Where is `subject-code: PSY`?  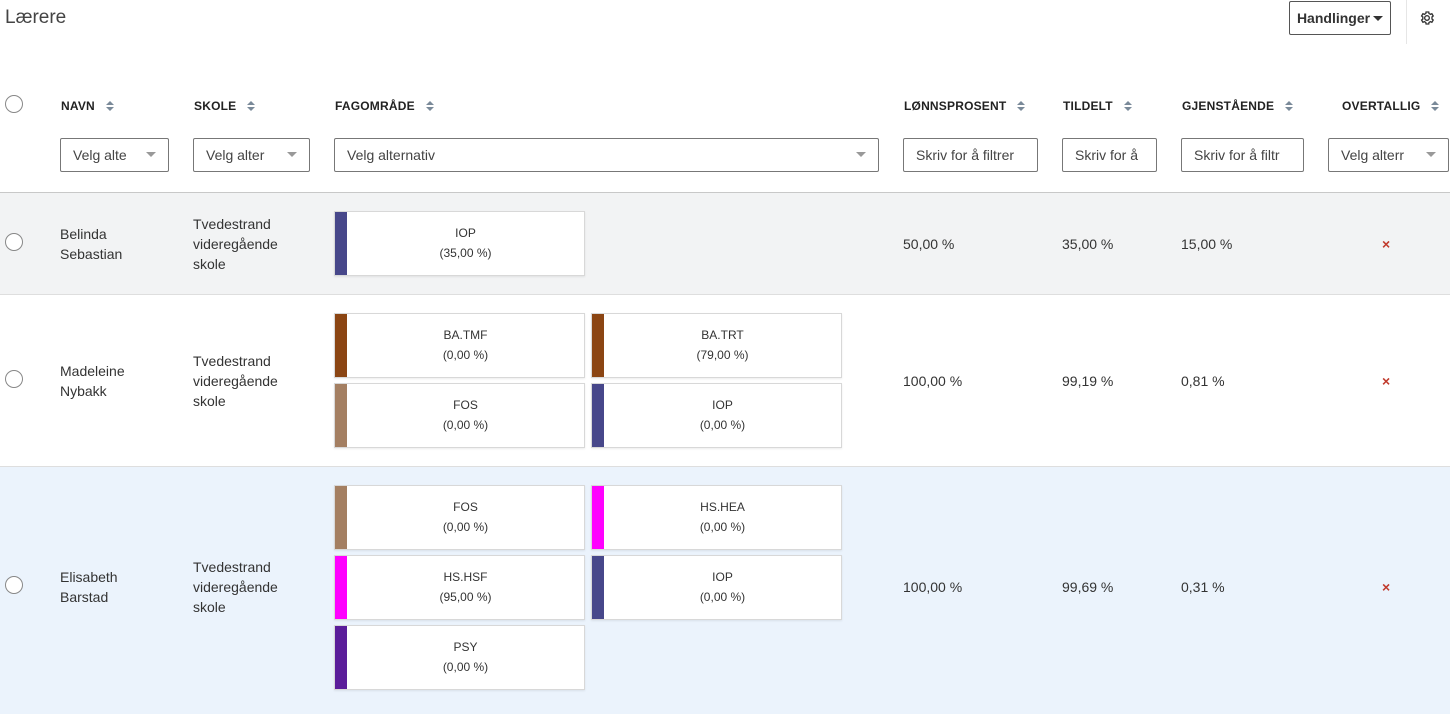
subject-code: PSY is located at coordinates (465, 647).